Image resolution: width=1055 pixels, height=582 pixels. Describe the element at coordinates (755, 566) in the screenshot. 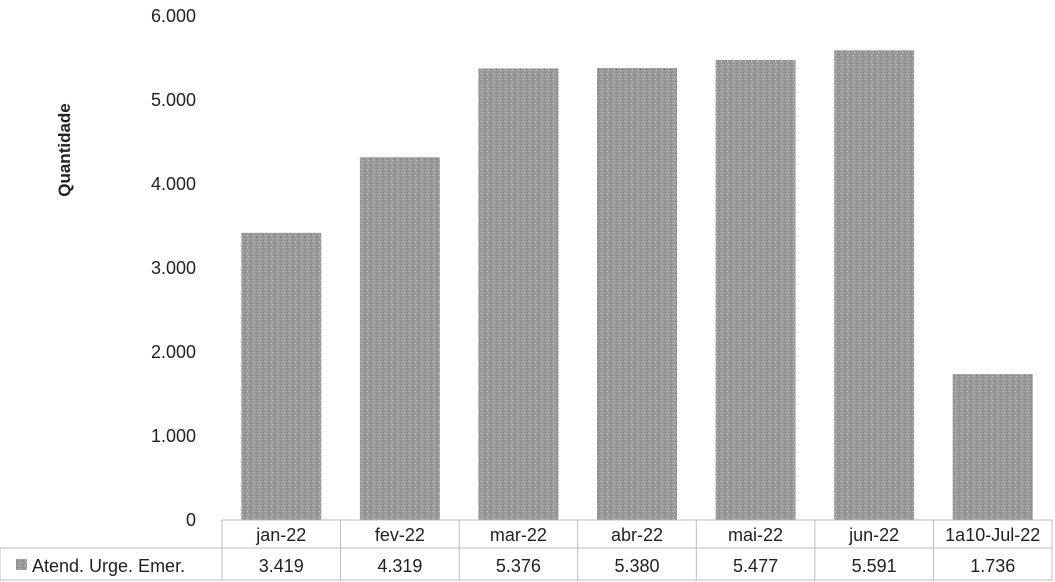

I see `data-label: 5.477` at that location.